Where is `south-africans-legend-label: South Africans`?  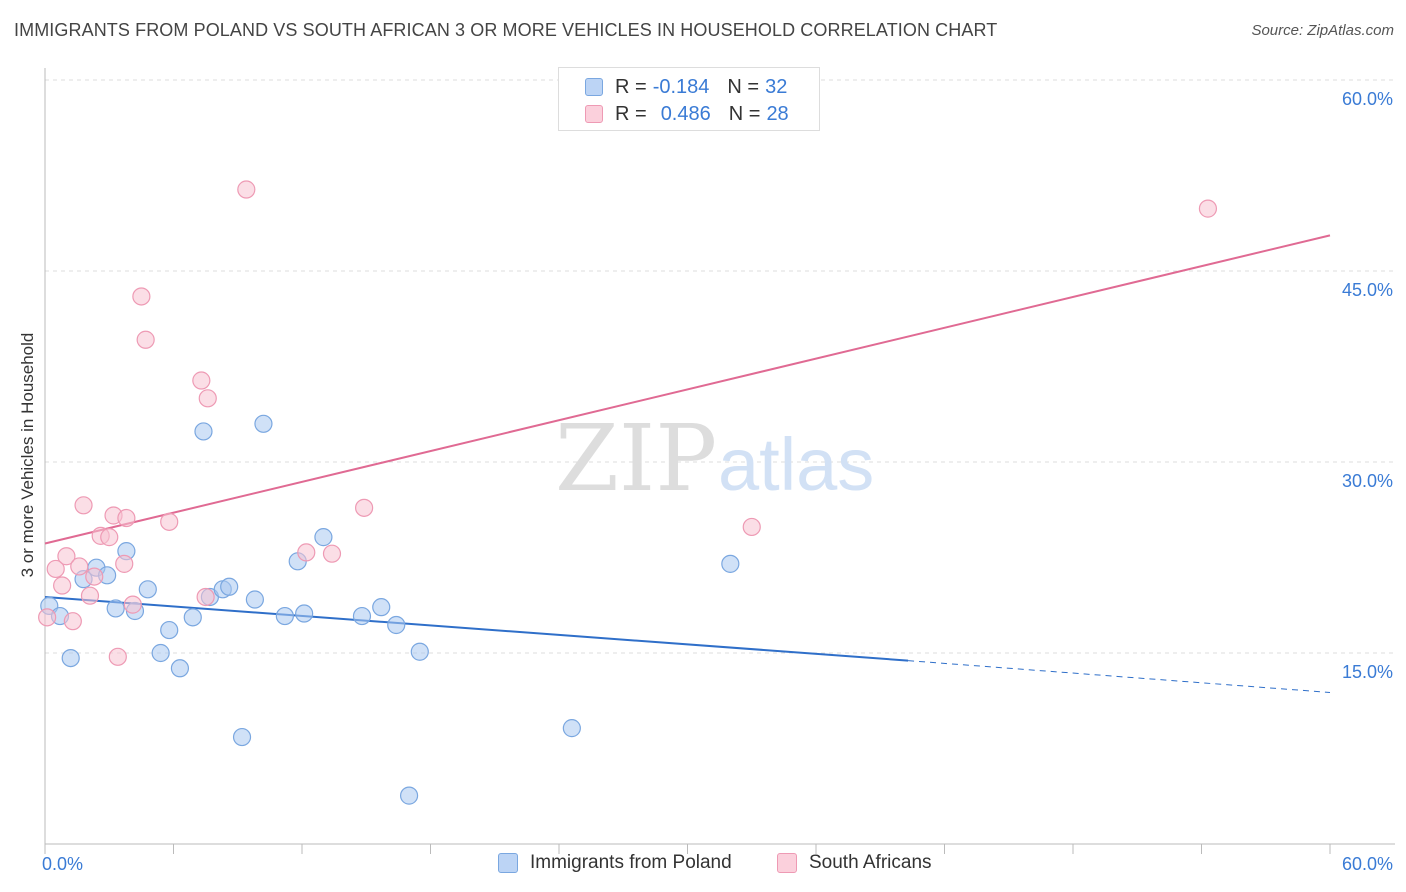
south-africans-legend-label: South Africans is located at coordinates (870, 862).